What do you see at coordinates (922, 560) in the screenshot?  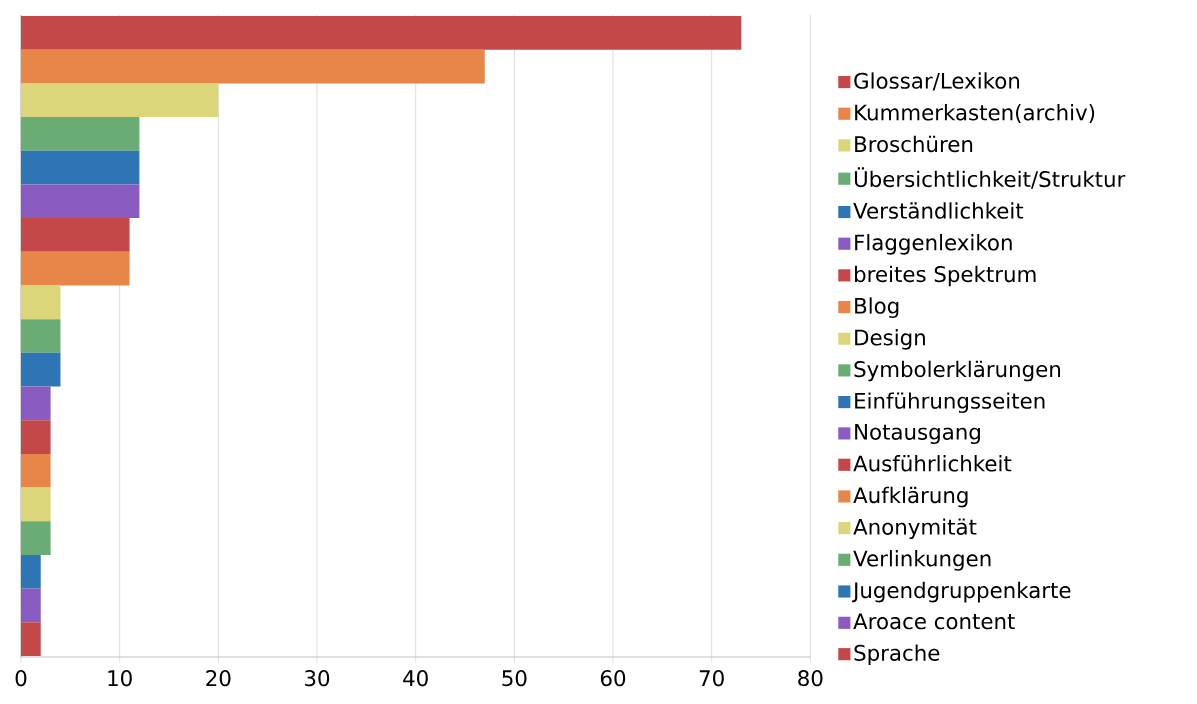 I see `legend-label: Verlinkungen` at bounding box center [922, 560].